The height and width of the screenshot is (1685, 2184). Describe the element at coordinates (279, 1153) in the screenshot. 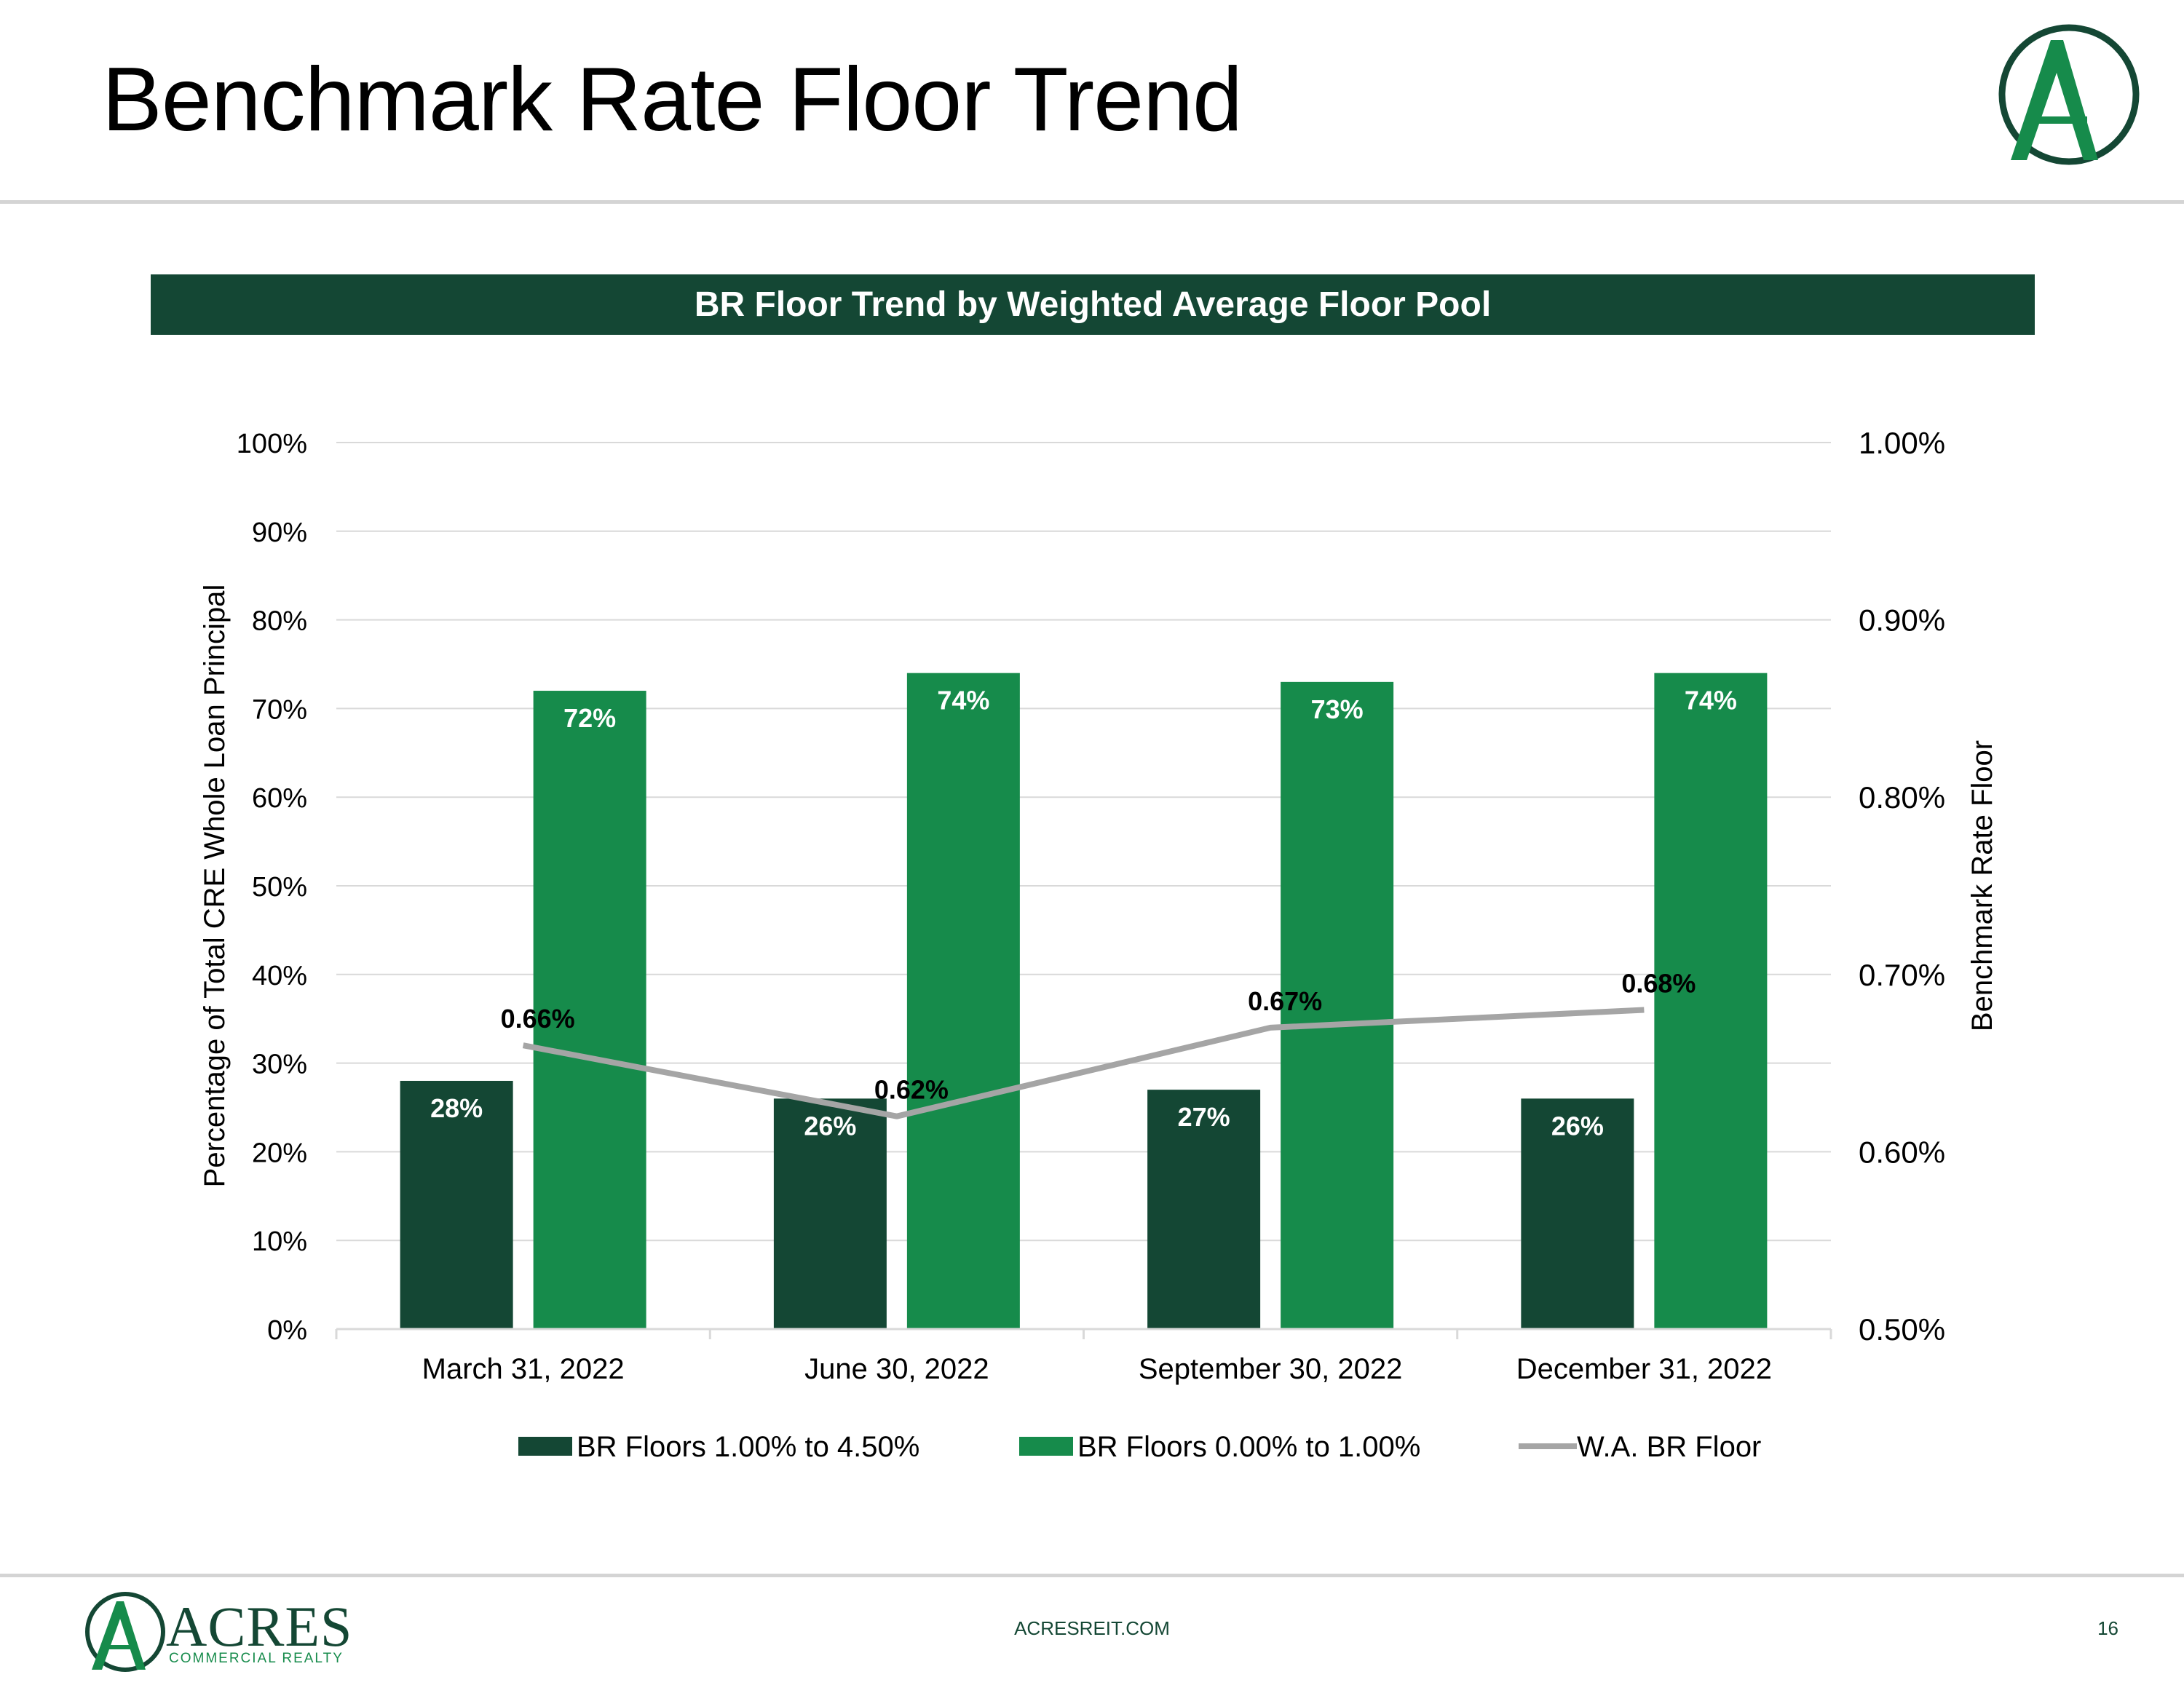

I see `y-tick-label: 20%` at that location.